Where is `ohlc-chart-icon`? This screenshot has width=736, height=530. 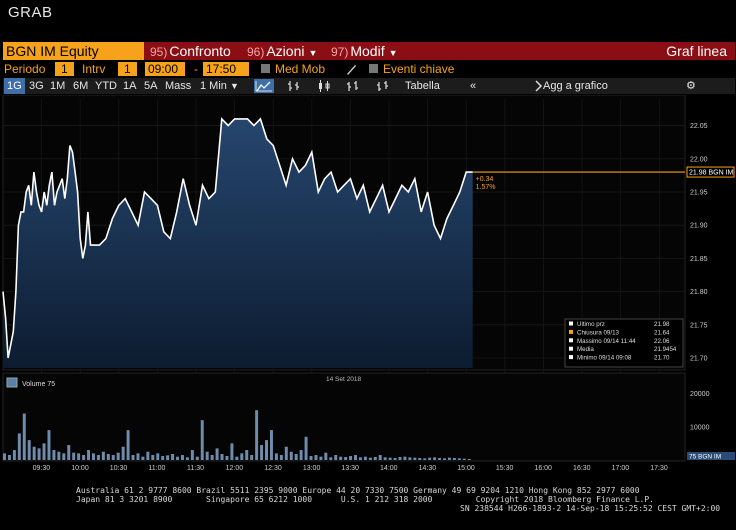 ohlc-chart-icon is located at coordinates (294, 86).